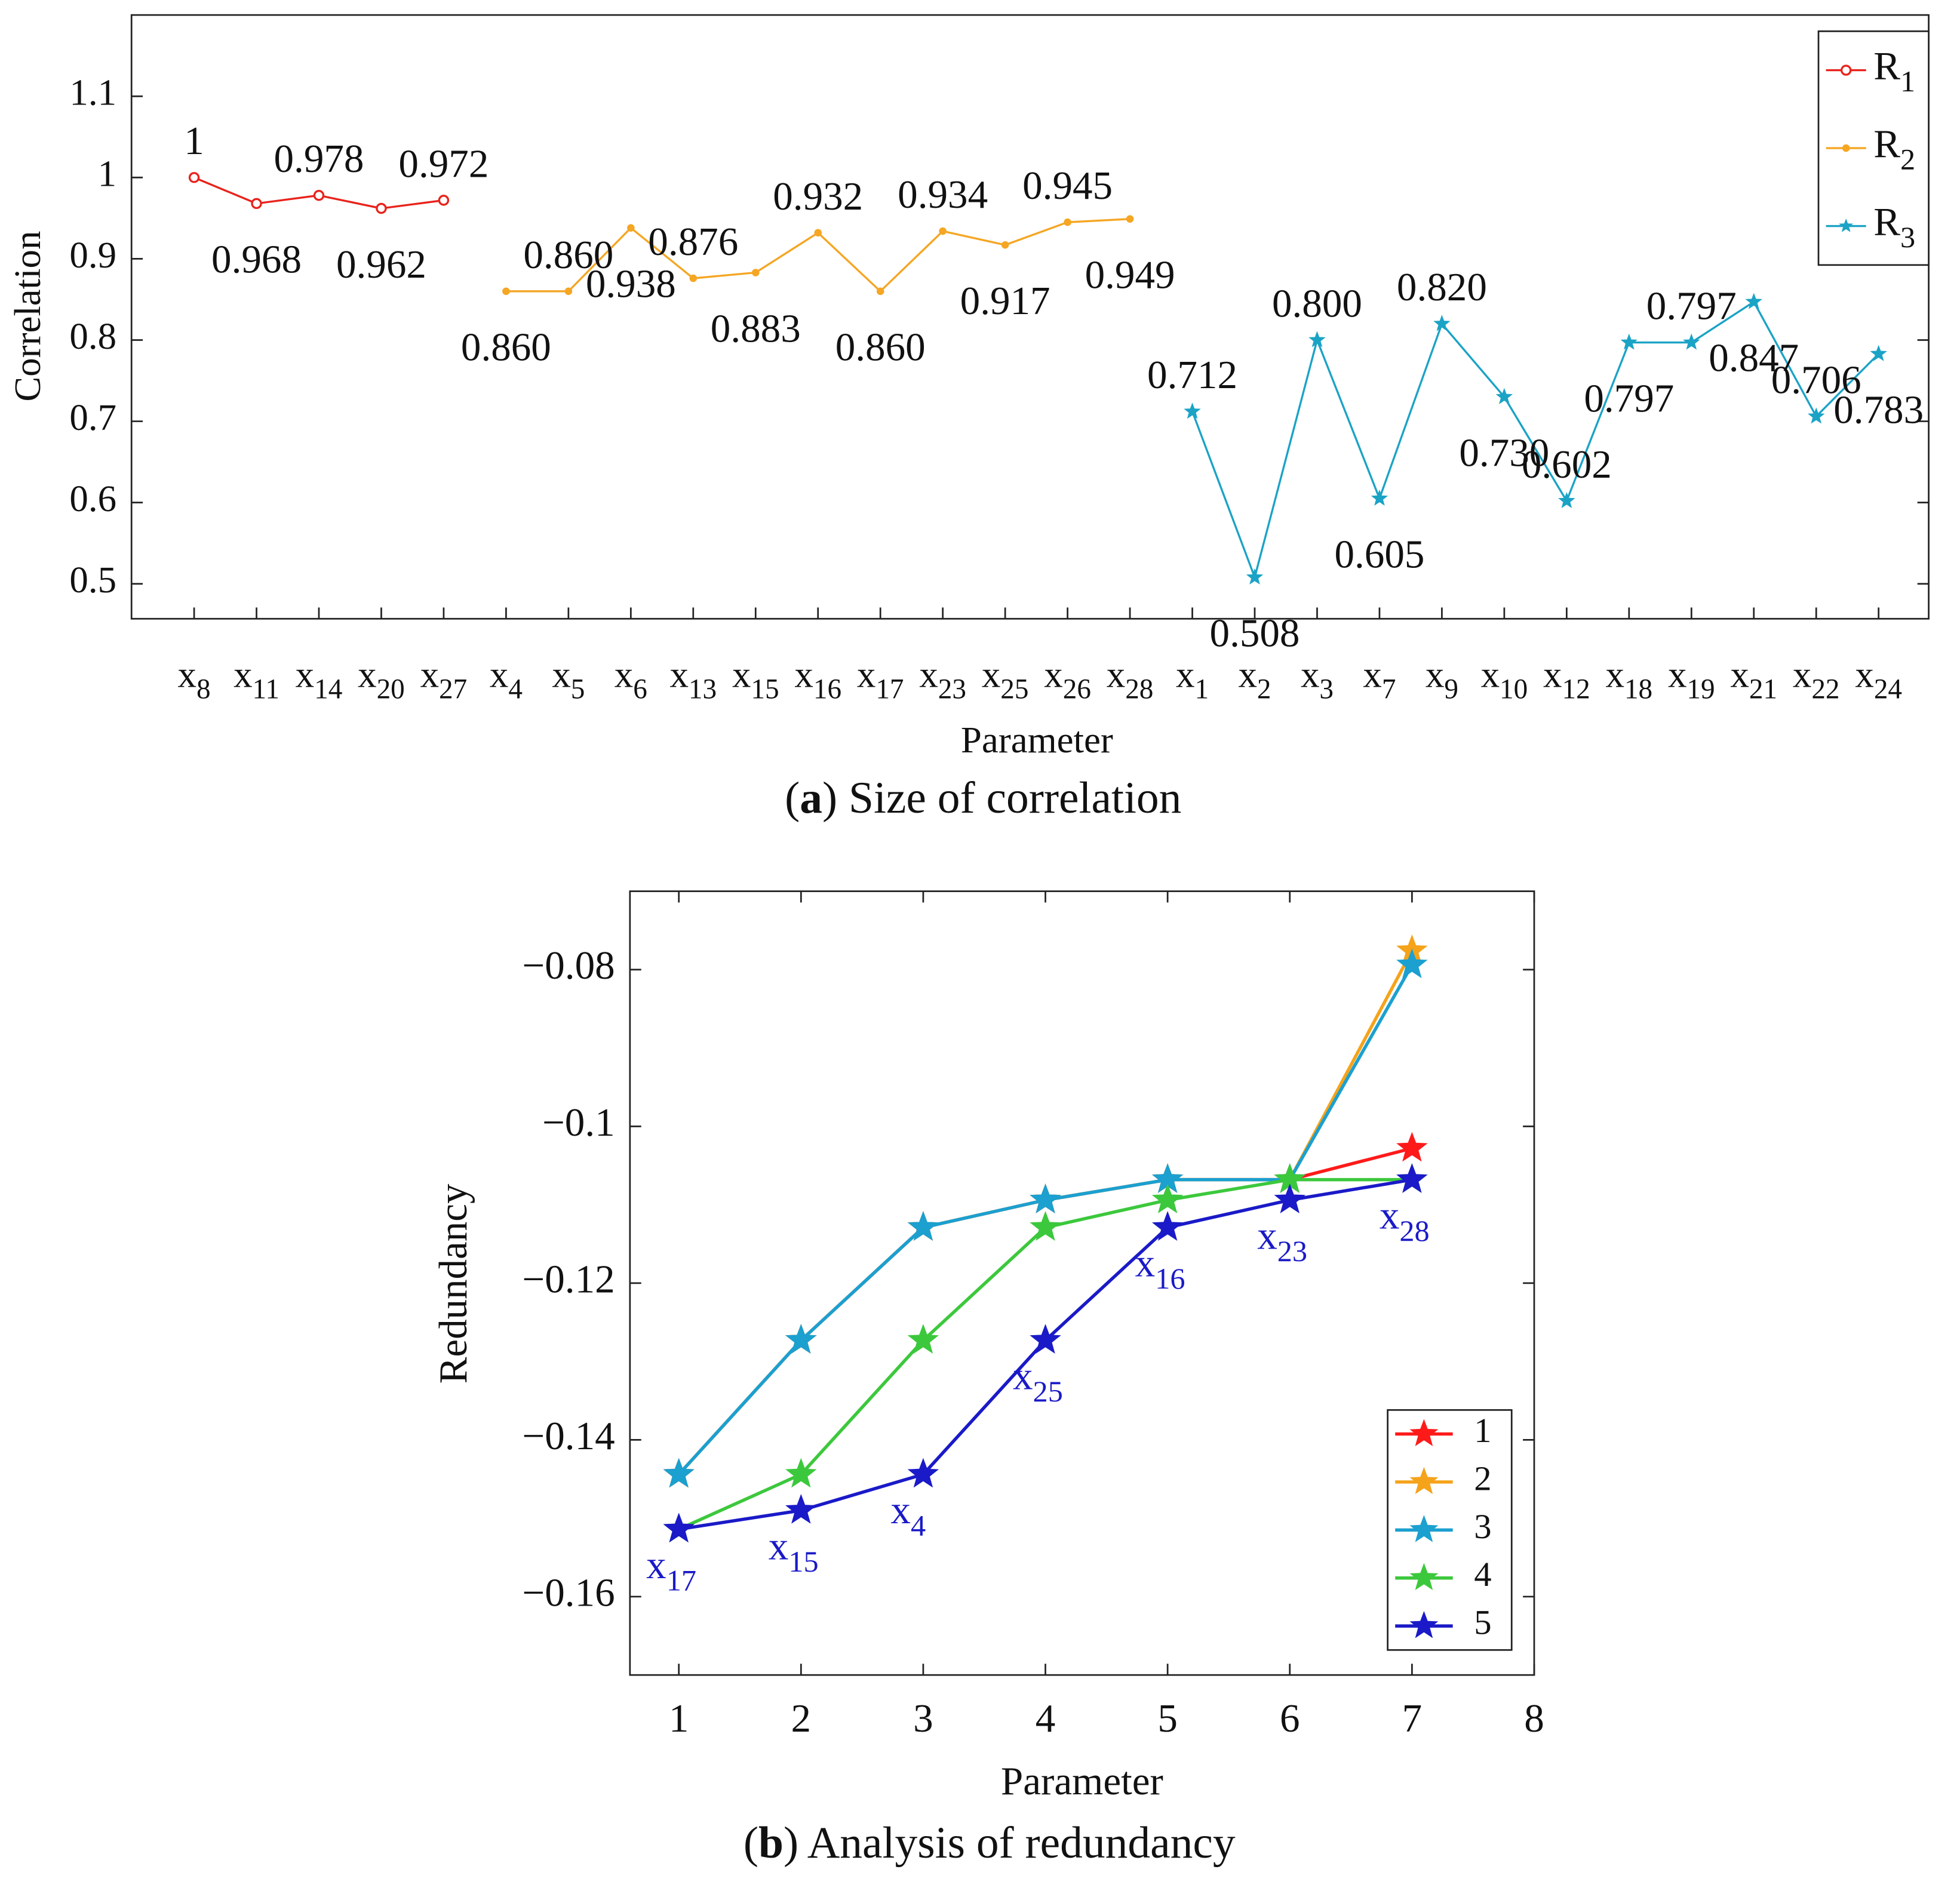 This screenshot has height=1900, width=1960. Describe the element at coordinates (1878, 679) in the screenshot. I see `x-tick-label: x24` at that location.